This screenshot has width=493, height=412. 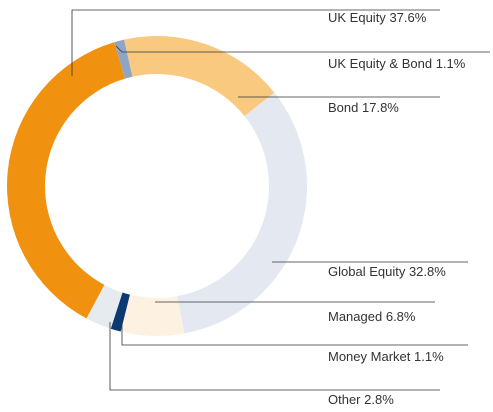 I want to click on value-label: 32.8%, so click(x=427, y=271).